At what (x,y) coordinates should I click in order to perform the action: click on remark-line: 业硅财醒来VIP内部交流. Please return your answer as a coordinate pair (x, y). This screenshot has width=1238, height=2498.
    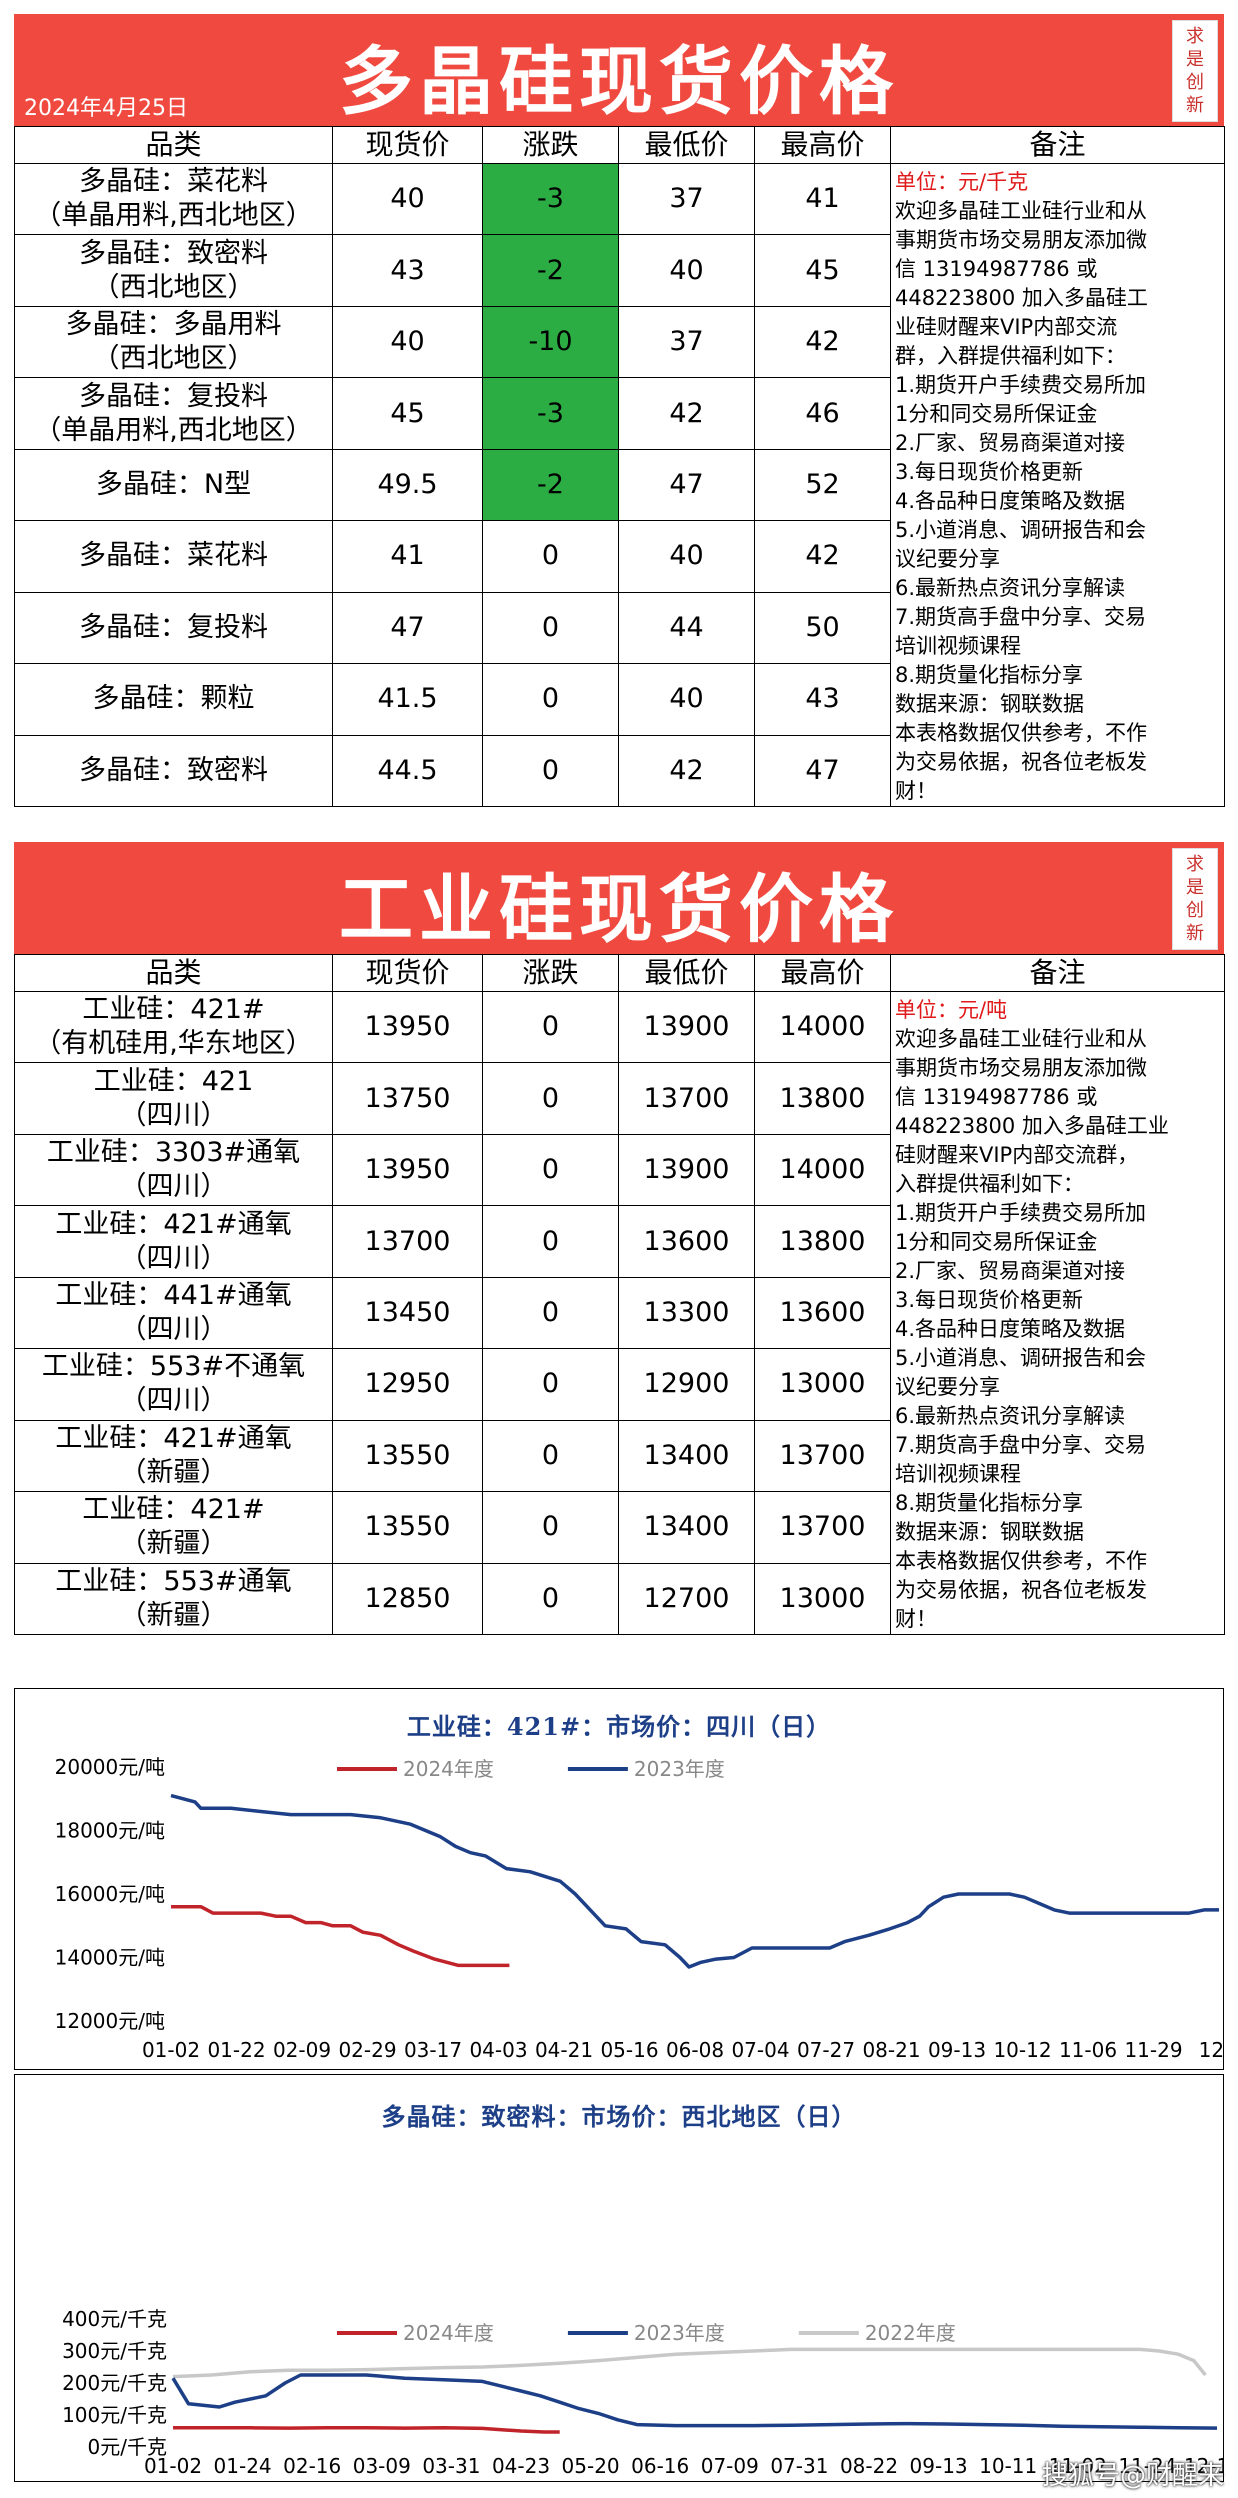
    Looking at the image, I should click on (1006, 327).